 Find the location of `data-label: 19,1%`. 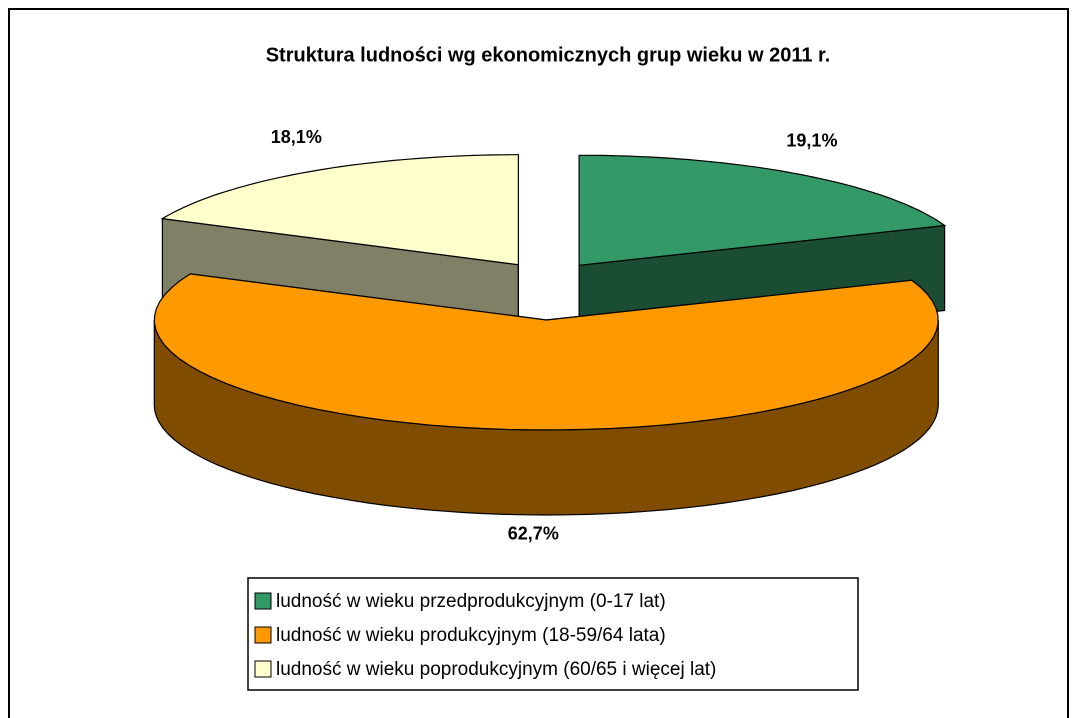

data-label: 19,1% is located at coordinates (811, 140).